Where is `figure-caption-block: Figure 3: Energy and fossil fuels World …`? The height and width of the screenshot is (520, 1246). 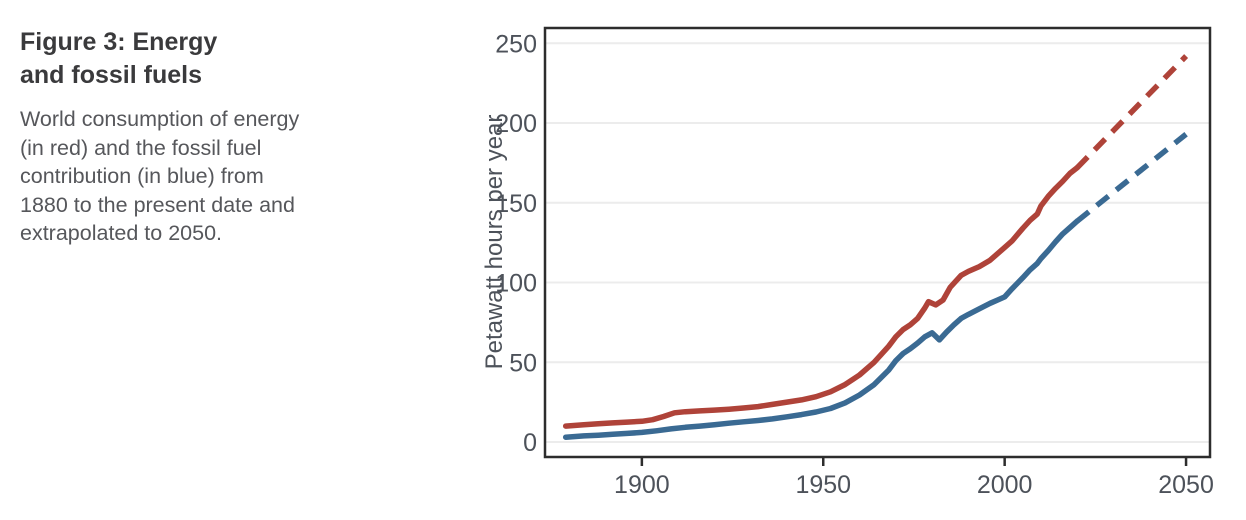
figure-caption-block: Figure 3: Energy and fossil fuels World … is located at coordinates (230, 137).